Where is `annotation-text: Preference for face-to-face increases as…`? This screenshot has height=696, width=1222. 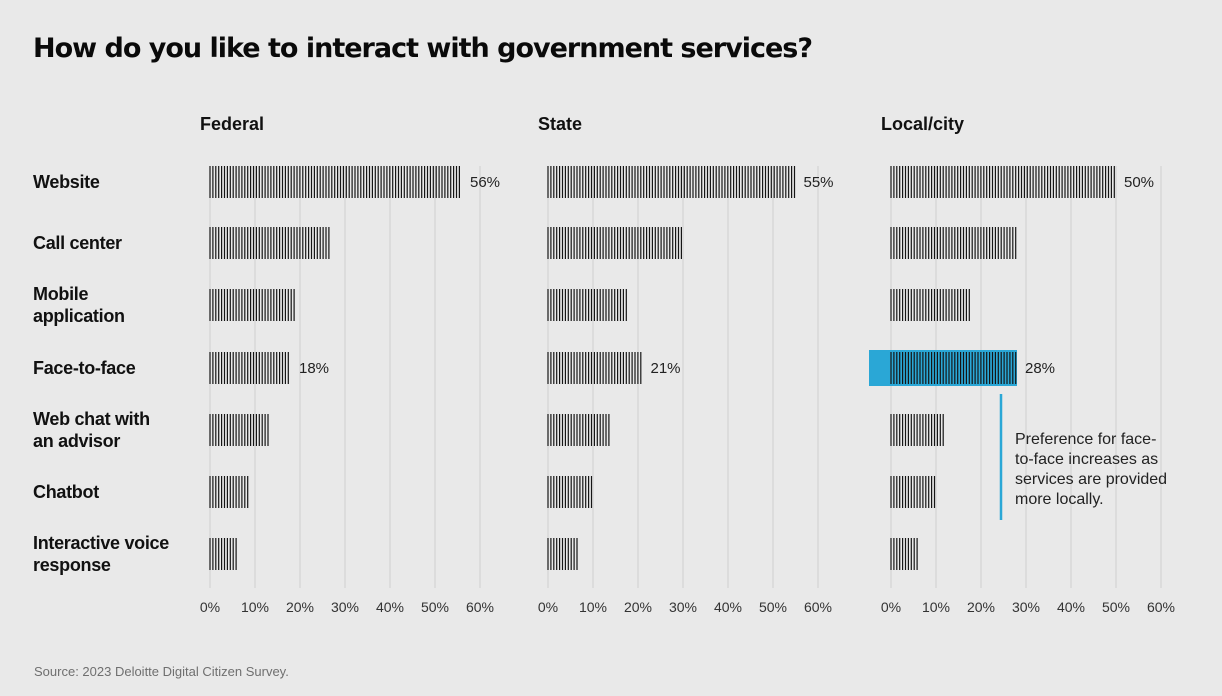
annotation-text: Preference for face-to-face increases as… is located at coordinates (1091, 469).